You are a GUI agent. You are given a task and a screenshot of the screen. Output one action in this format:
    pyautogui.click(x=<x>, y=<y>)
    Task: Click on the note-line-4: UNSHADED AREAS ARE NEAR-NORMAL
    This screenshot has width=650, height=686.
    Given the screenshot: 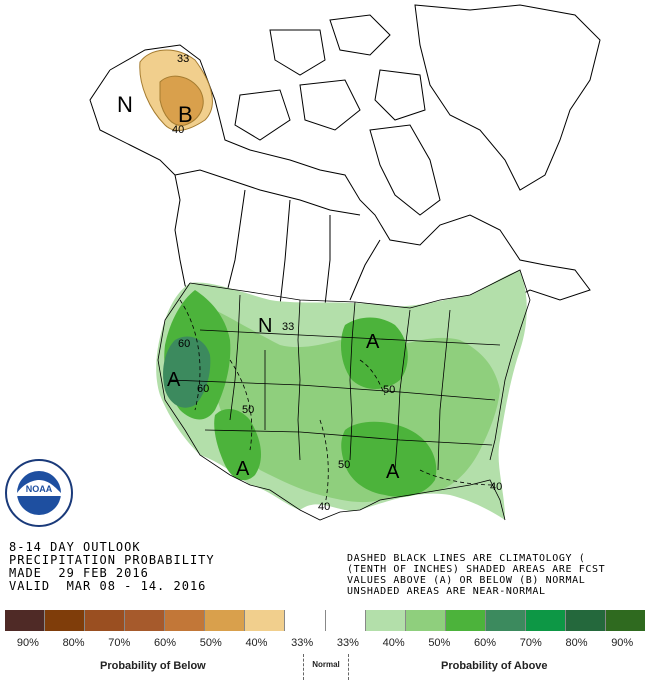 What is the action you would take?
    pyautogui.click(x=446, y=591)
    